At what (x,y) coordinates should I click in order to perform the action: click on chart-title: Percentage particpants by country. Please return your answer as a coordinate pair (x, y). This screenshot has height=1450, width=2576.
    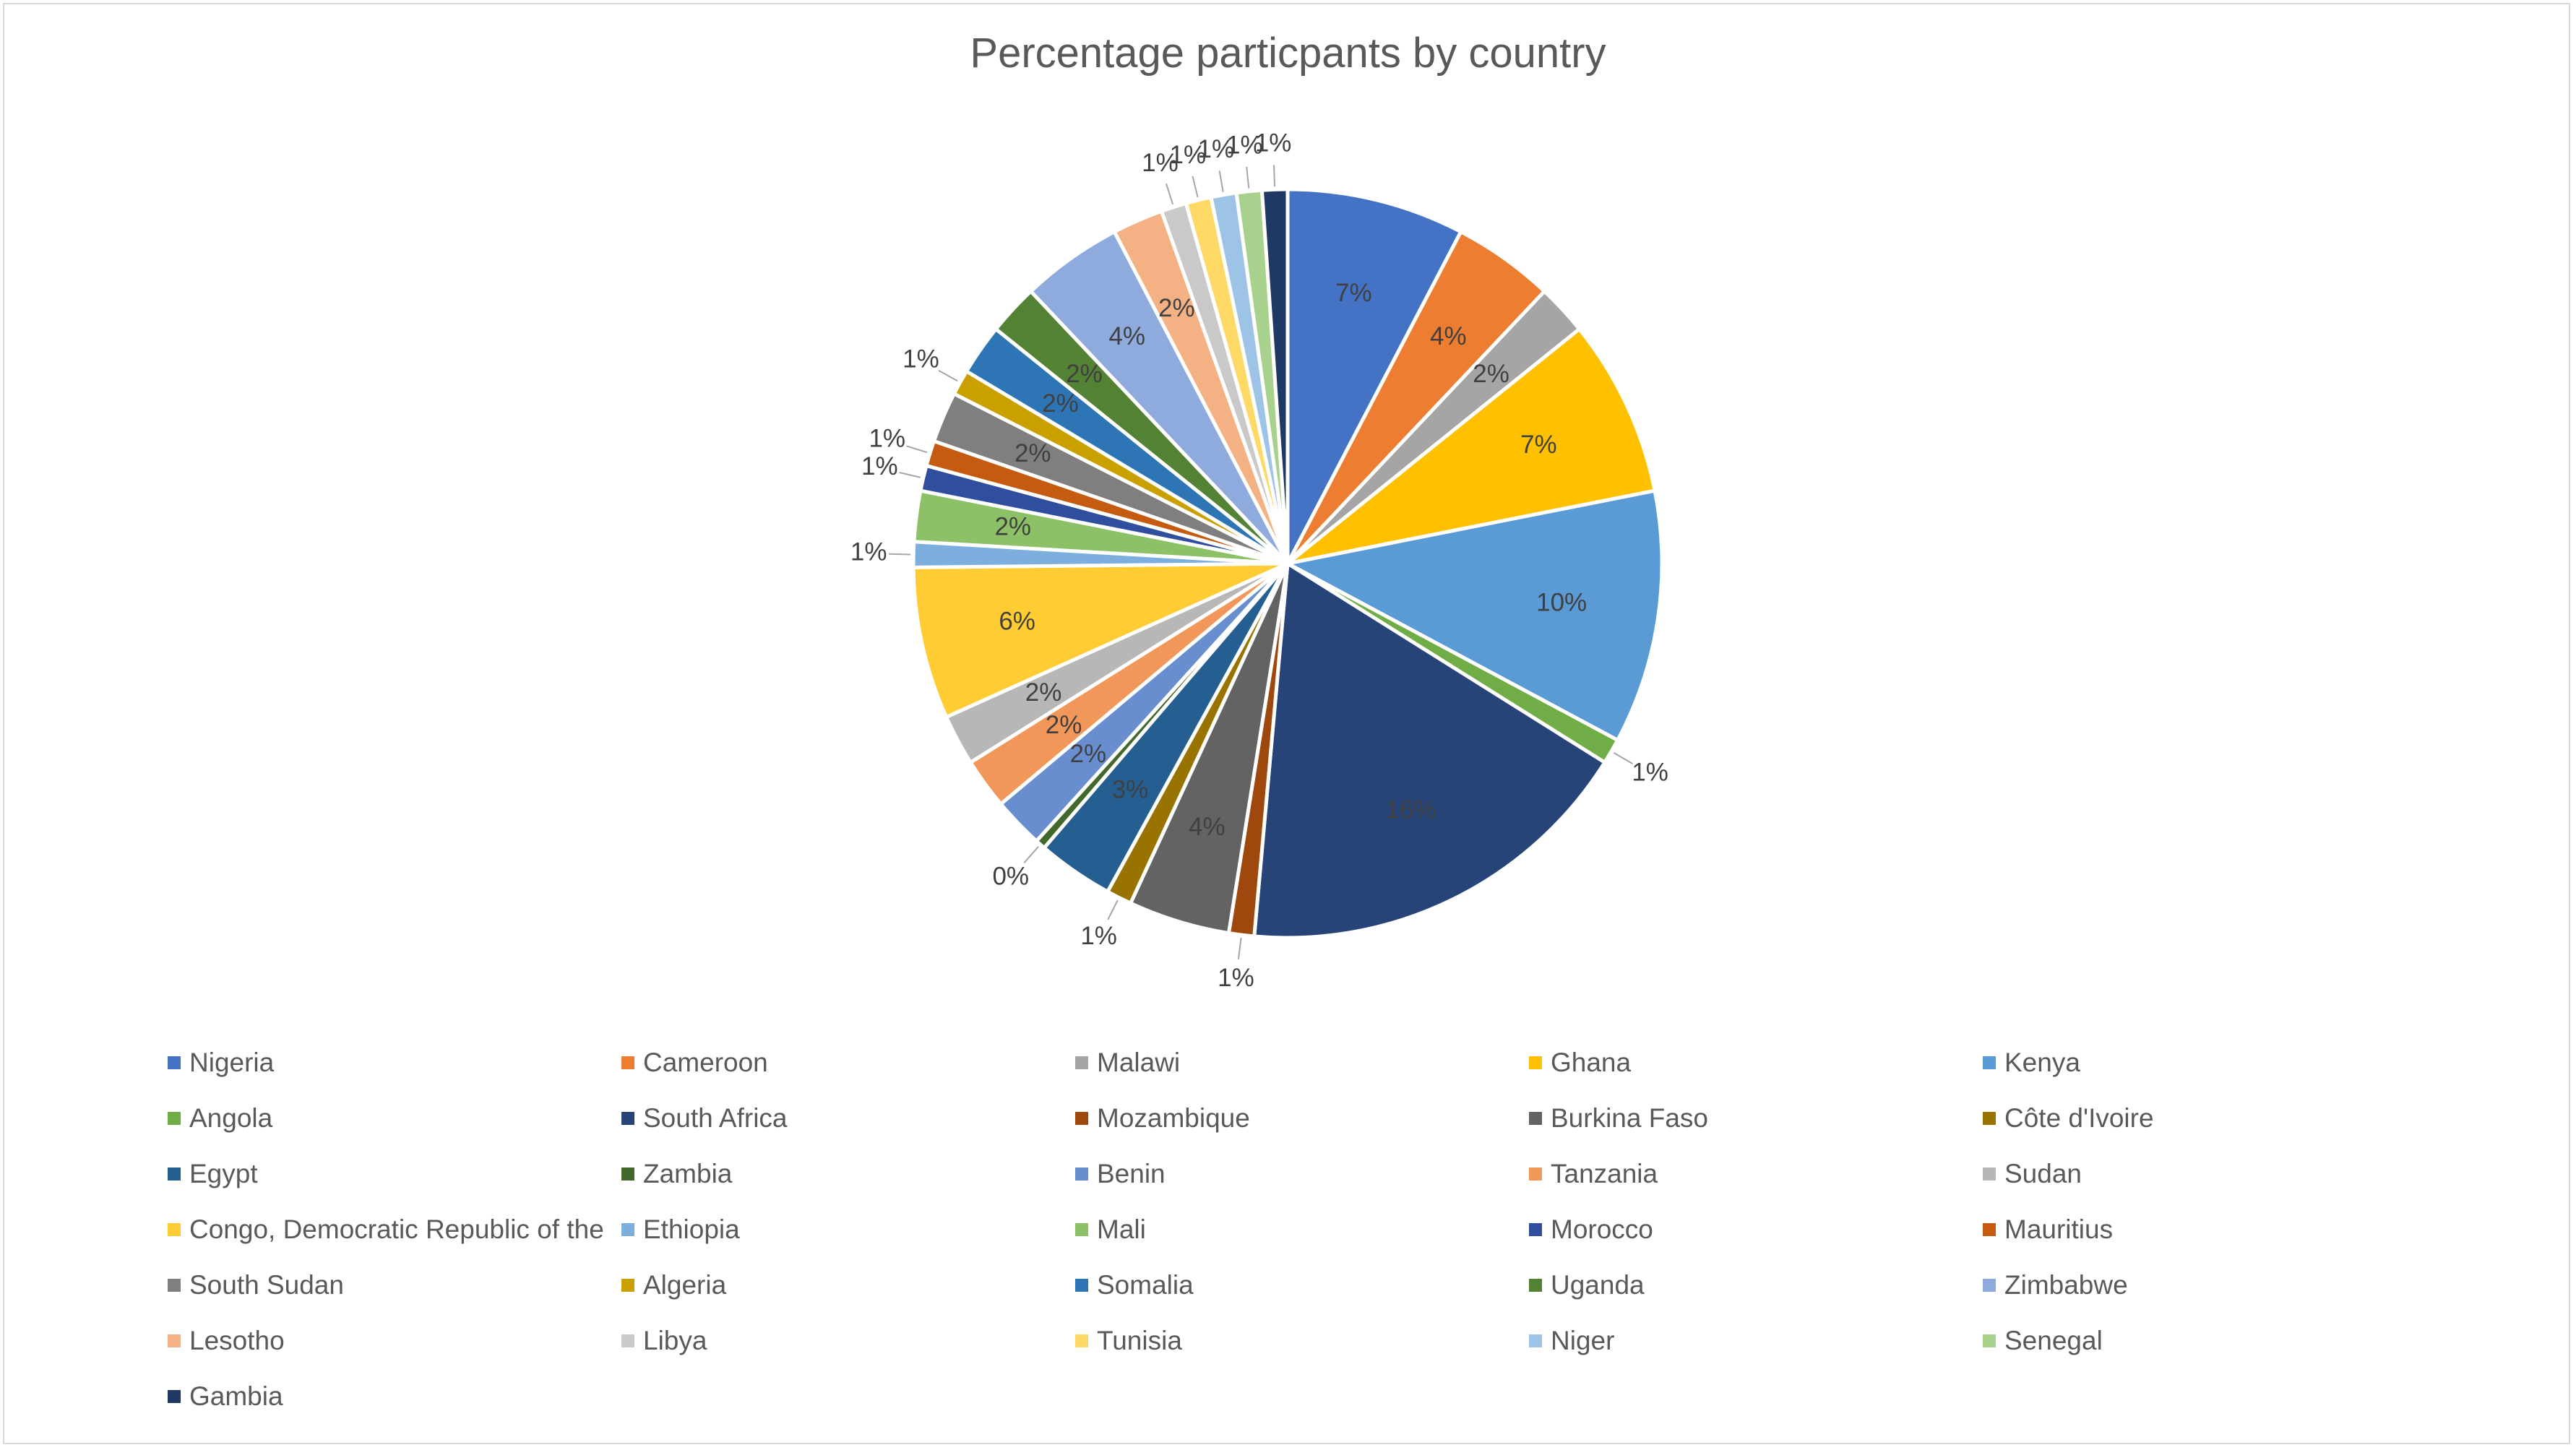
    Looking at the image, I should click on (1288, 53).